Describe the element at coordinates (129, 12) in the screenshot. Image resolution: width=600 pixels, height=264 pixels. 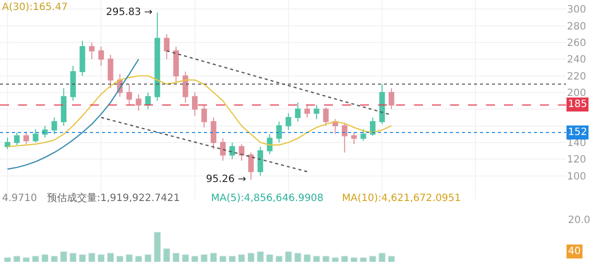
I see `annotation: 295.83 →` at that location.